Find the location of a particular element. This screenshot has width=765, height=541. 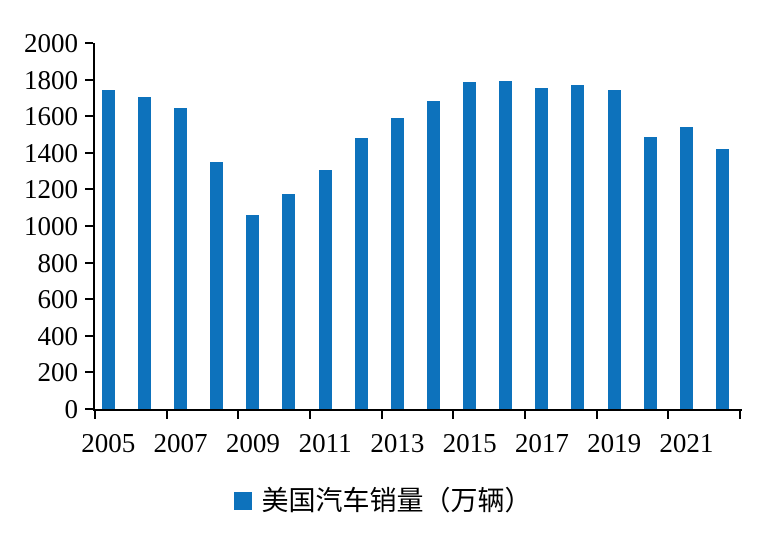

x-tick-label: 2009 is located at coordinates (252, 443).